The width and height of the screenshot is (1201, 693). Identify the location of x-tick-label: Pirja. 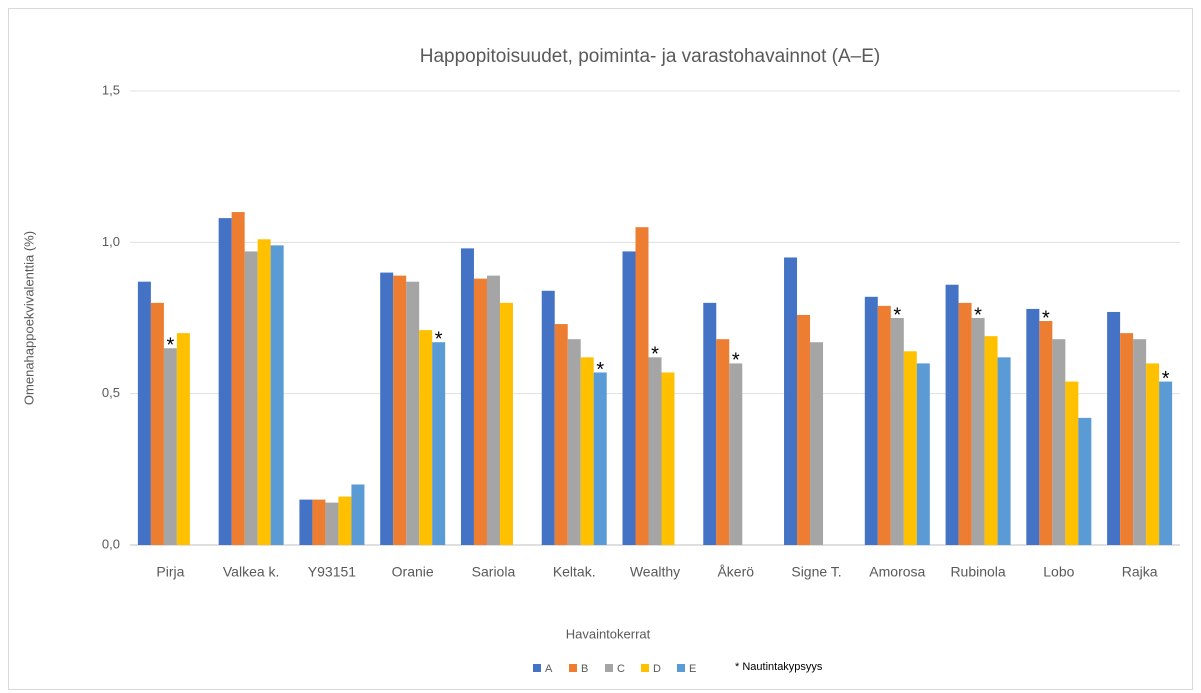
(170, 572).